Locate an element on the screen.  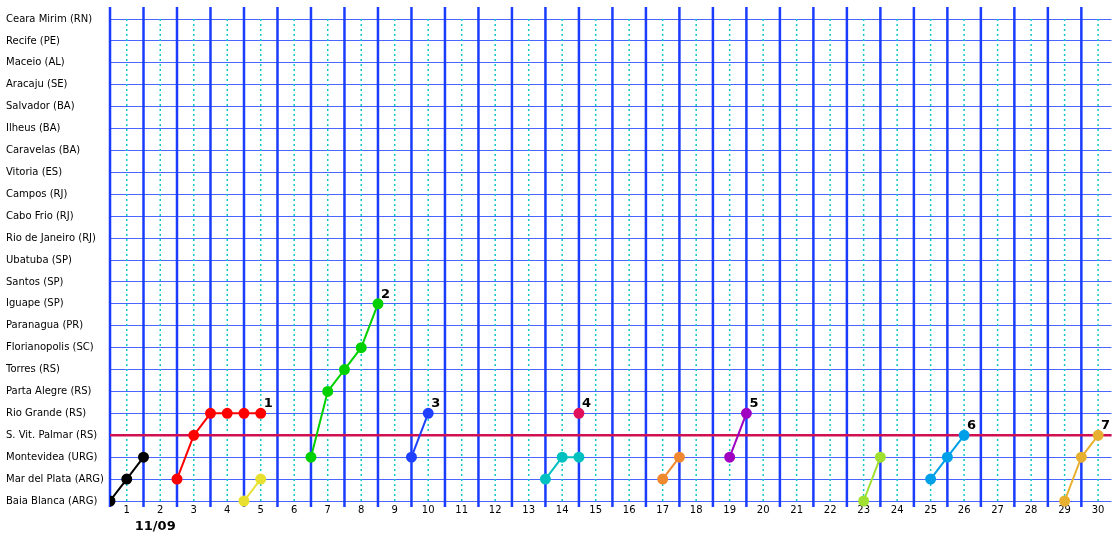
x-tick-label: 26 is located at coordinates (964, 509).